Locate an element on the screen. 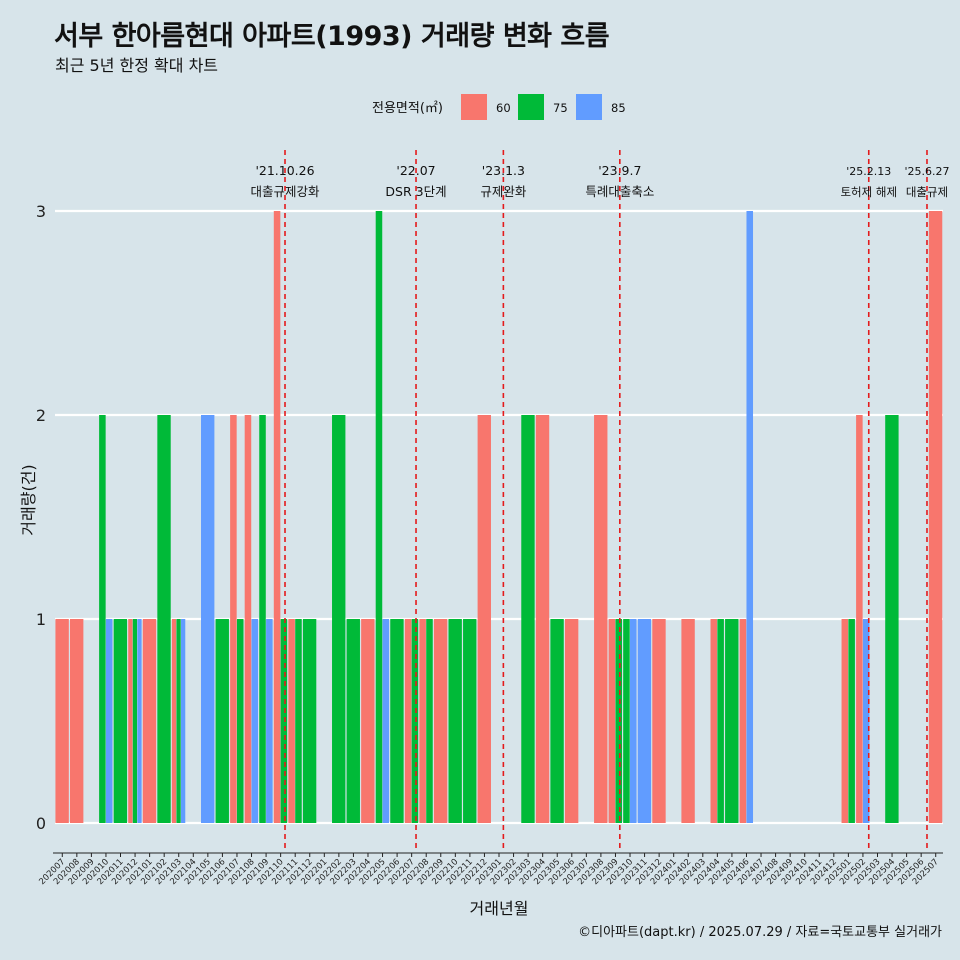 The image size is (960, 960). event-date-label: '23.1.3 is located at coordinates (503, 170).